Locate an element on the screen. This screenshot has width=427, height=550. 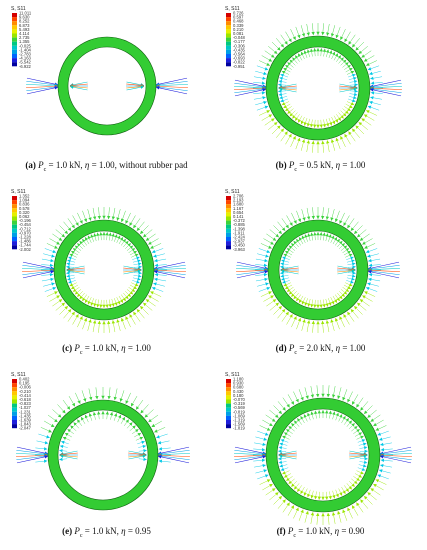
legend-color-bar is located at coordinates (228, 404).